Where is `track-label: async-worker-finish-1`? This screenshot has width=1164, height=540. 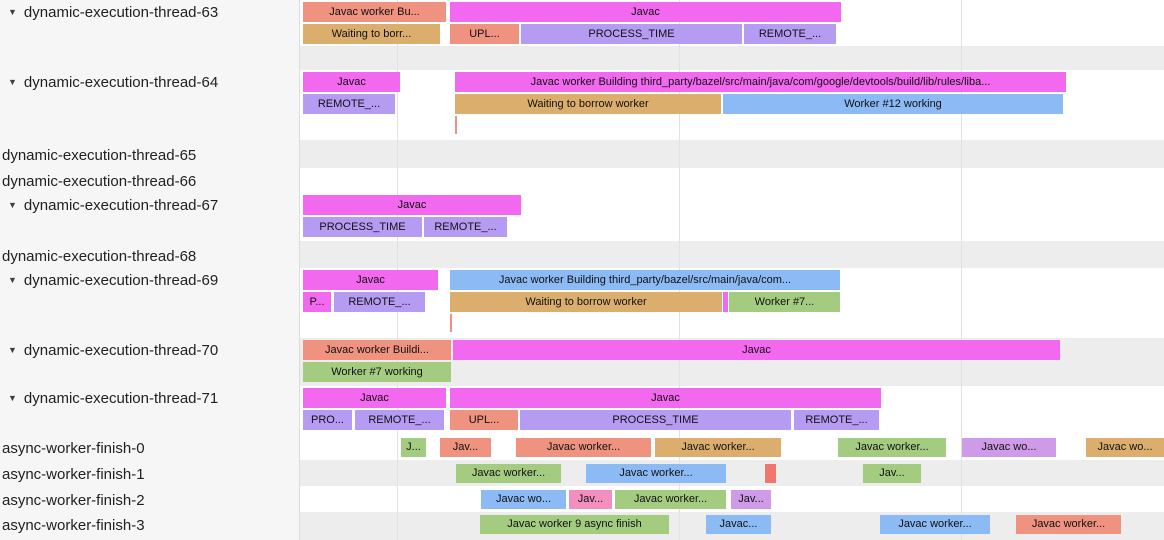
track-label: async-worker-finish-1 is located at coordinates (72, 474).